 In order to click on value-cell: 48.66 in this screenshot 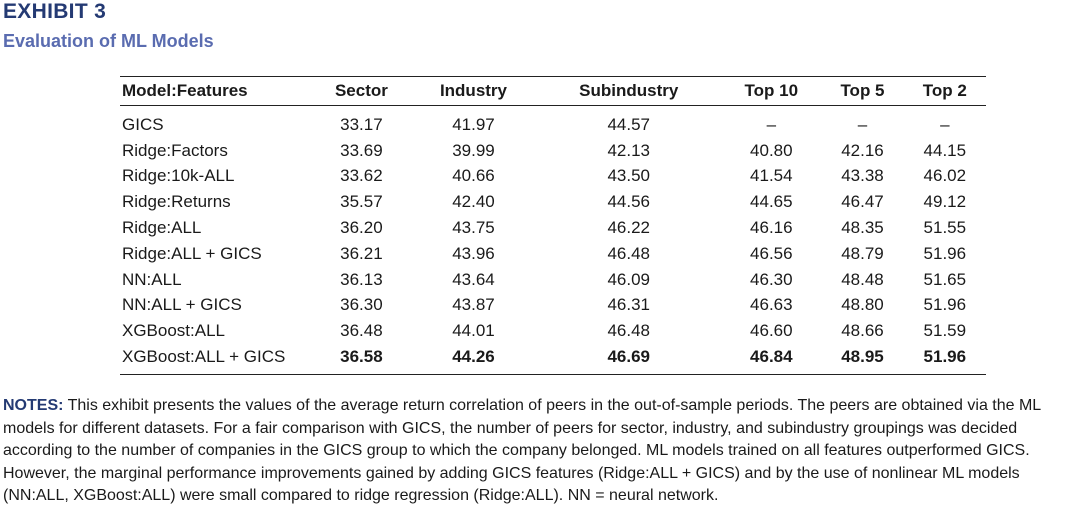, I will do `click(862, 331)`.